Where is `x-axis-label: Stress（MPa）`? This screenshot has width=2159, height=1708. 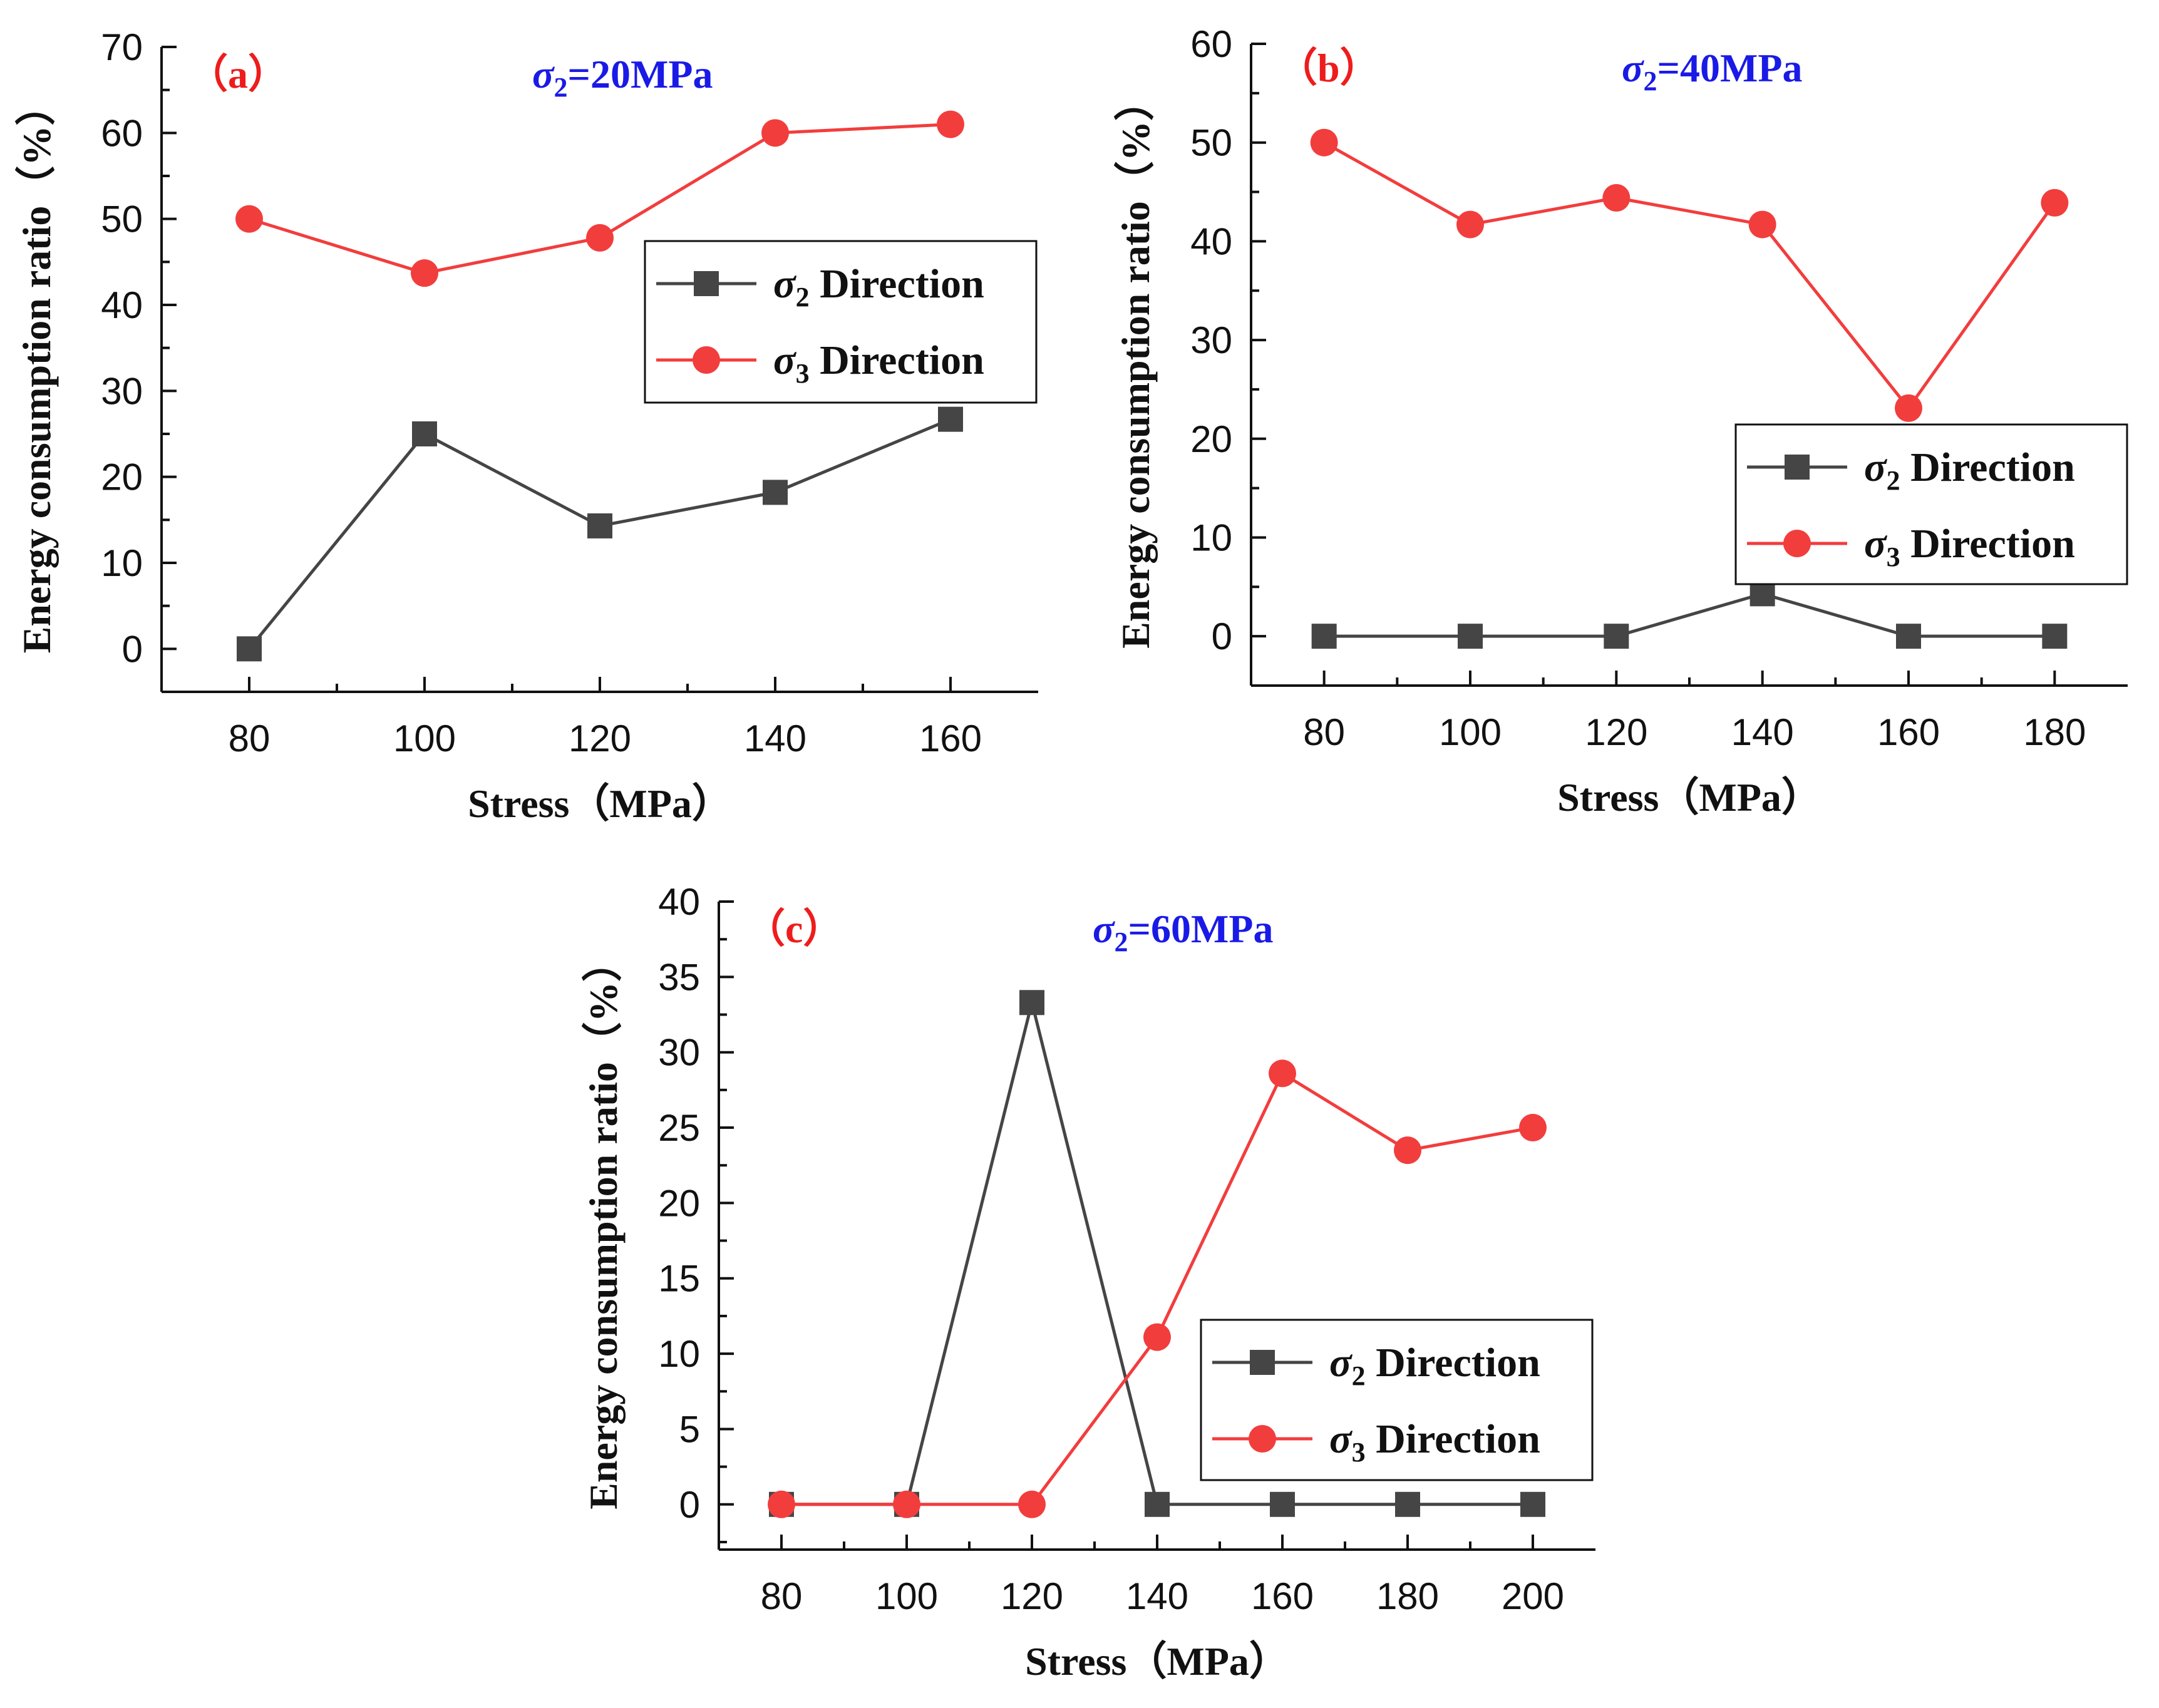
x-axis-label: Stress（MPa） is located at coordinates (1689, 797).